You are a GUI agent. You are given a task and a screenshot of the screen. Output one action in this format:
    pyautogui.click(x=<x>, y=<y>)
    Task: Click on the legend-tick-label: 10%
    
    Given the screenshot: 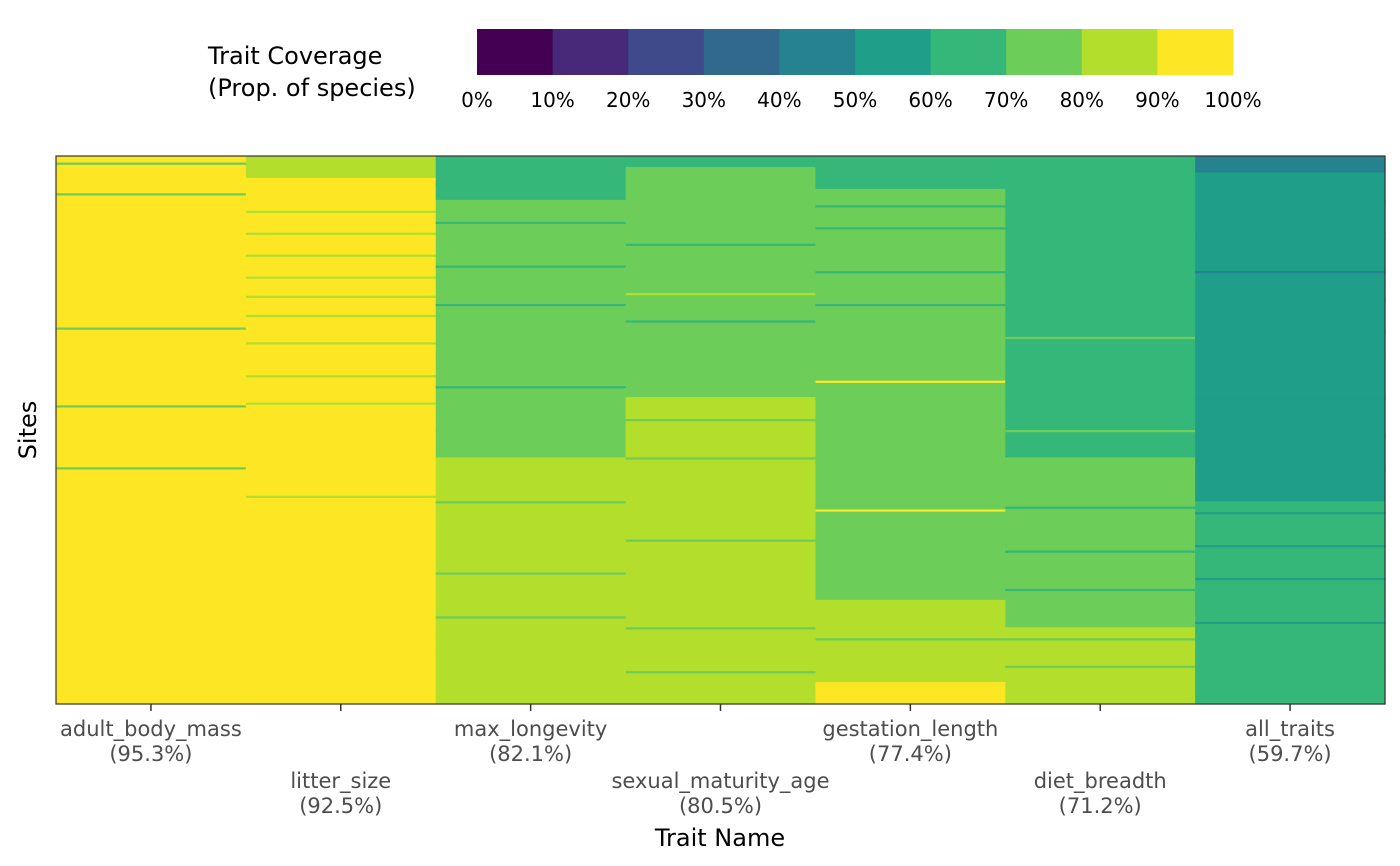 What is the action you would take?
    pyautogui.click(x=552, y=100)
    